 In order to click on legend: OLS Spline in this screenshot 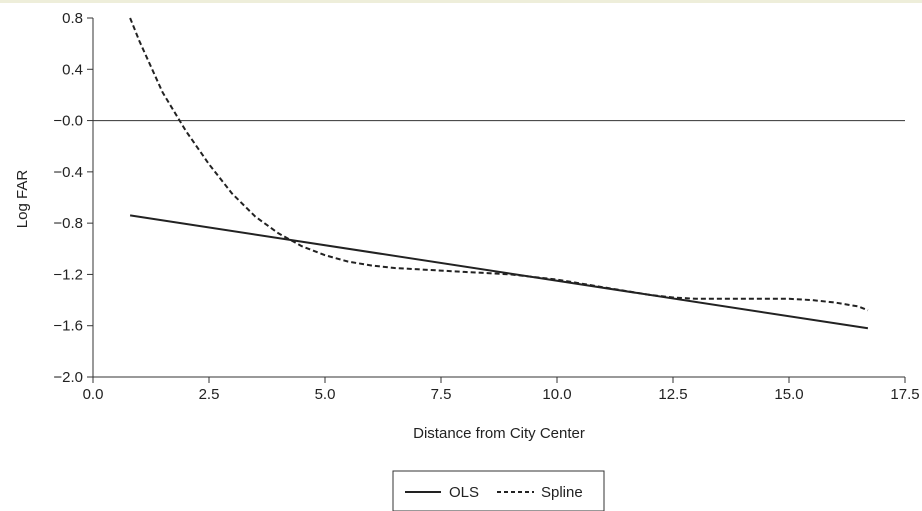, I will do `click(498, 490)`.